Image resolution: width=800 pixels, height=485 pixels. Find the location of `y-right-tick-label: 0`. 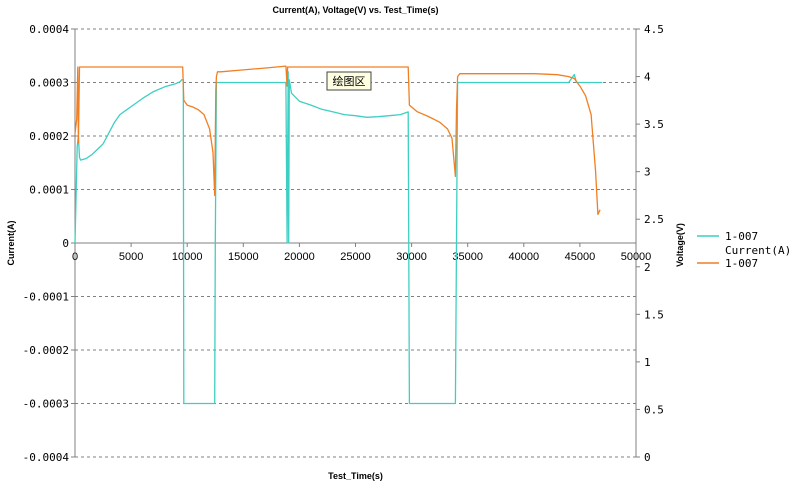

y-right-tick-label: 0 is located at coordinates (647, 457).